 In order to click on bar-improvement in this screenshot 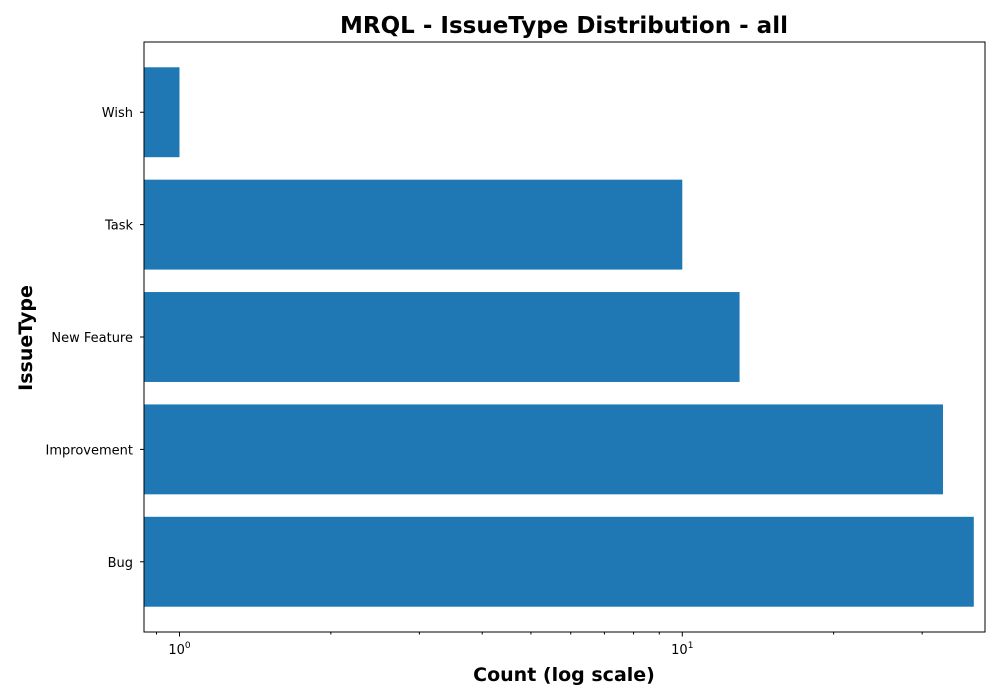, I will do `click(543, 449)`.